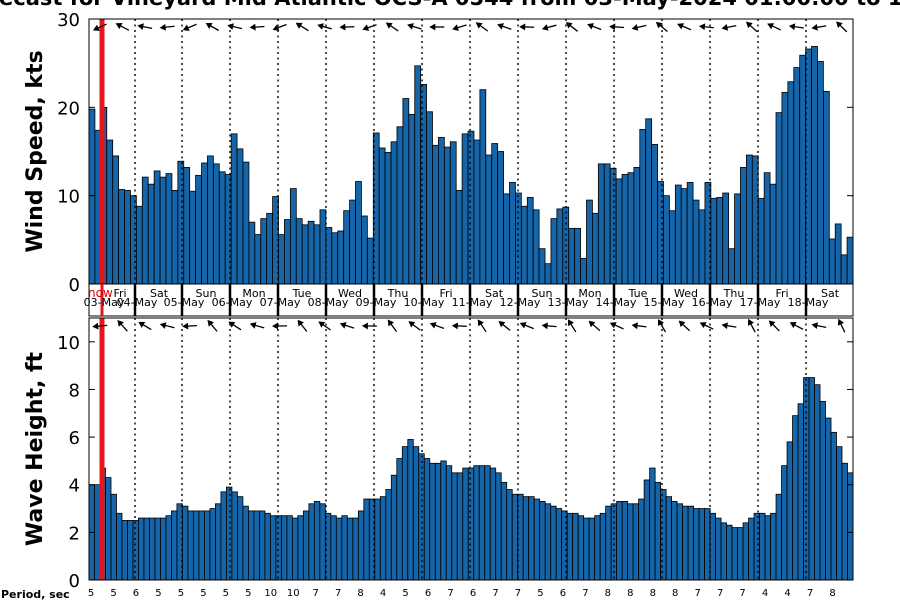 This screenshot has height=600, width=900. What do you see at coordinates (494, 293) in the screenshot?
I see `day-name: Sat` at bounding box center [494, 293].